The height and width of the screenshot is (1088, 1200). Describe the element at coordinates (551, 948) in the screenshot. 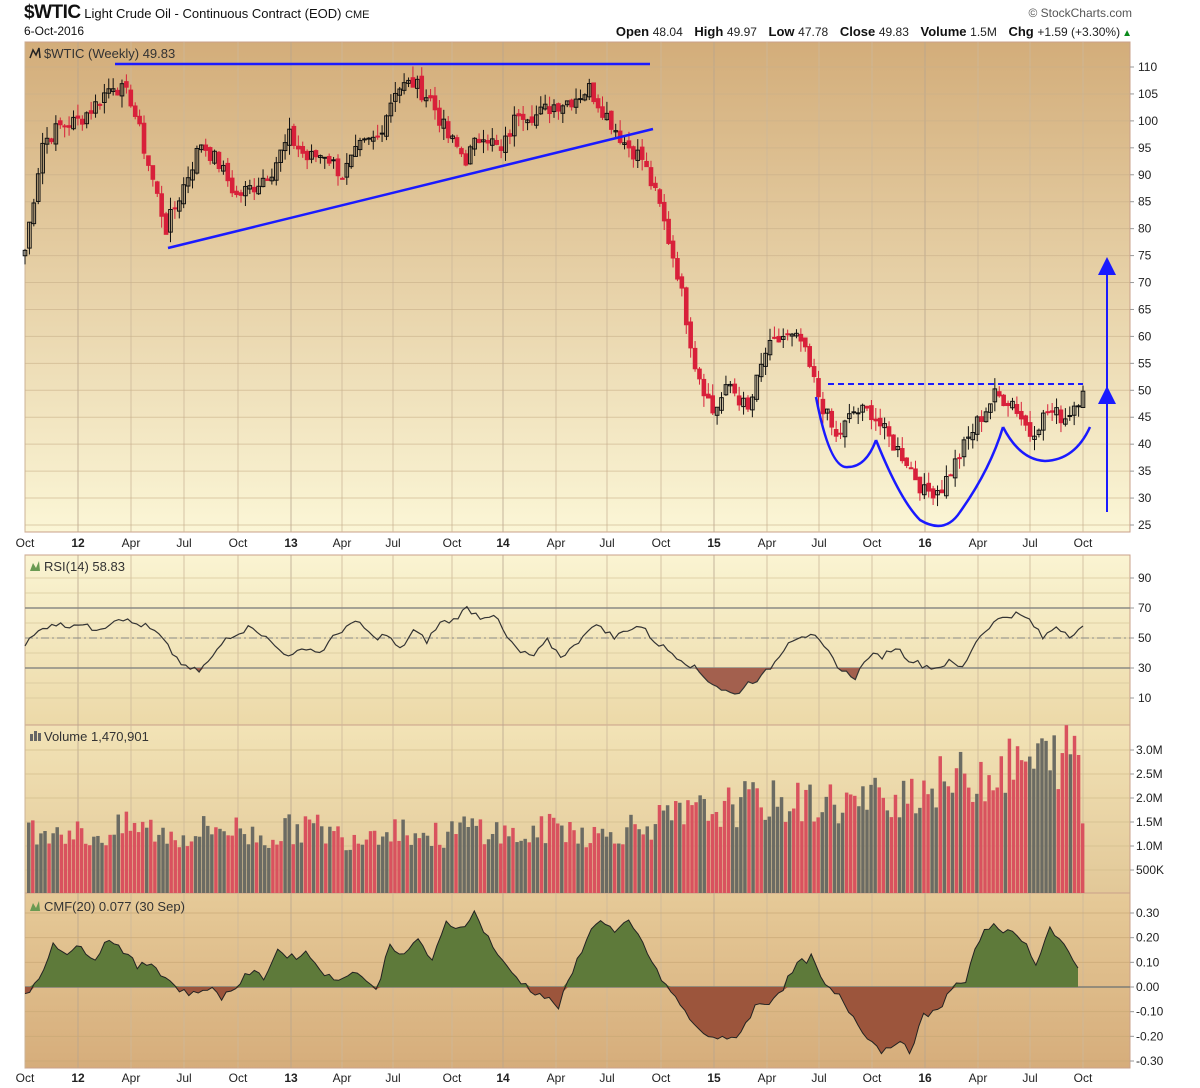

I see `cmf-positive-area` at that location.